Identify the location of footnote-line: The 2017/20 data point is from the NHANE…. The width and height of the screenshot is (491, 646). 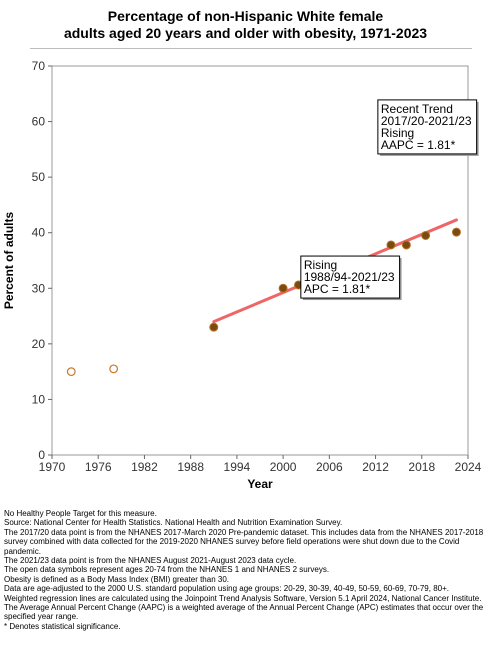
(244, 541).